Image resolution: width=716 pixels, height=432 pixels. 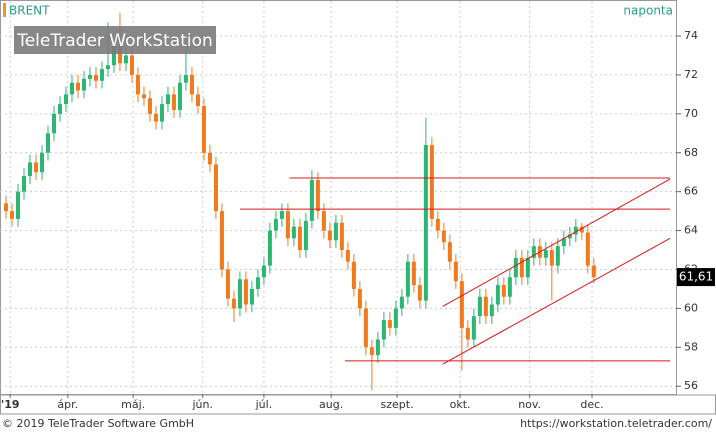 What do you see at coordinates (691, 191) in the screenshot?
I see `y-tick-label: 66` at bounding box center [691, 191].